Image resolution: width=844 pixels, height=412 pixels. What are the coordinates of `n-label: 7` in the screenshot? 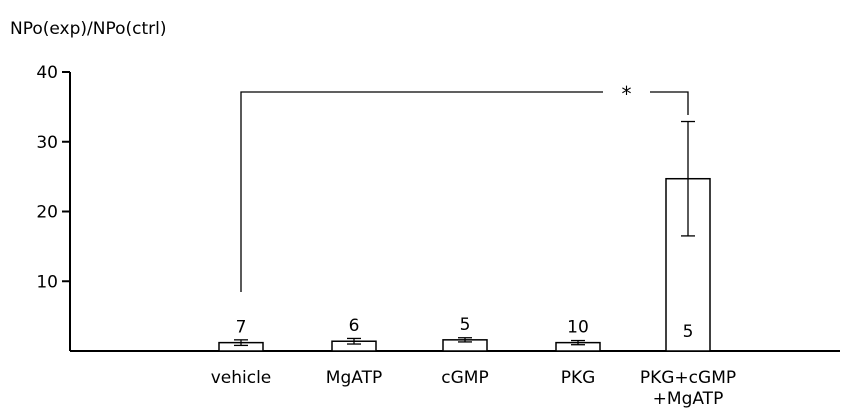 It's located at (241, 328).